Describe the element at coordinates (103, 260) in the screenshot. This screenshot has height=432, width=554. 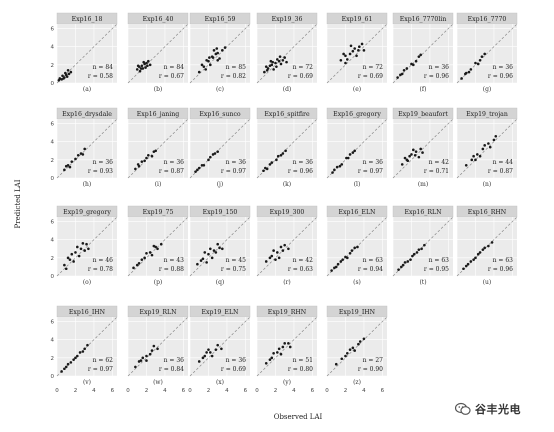
I see `n-annotation: n = 46` at that location.